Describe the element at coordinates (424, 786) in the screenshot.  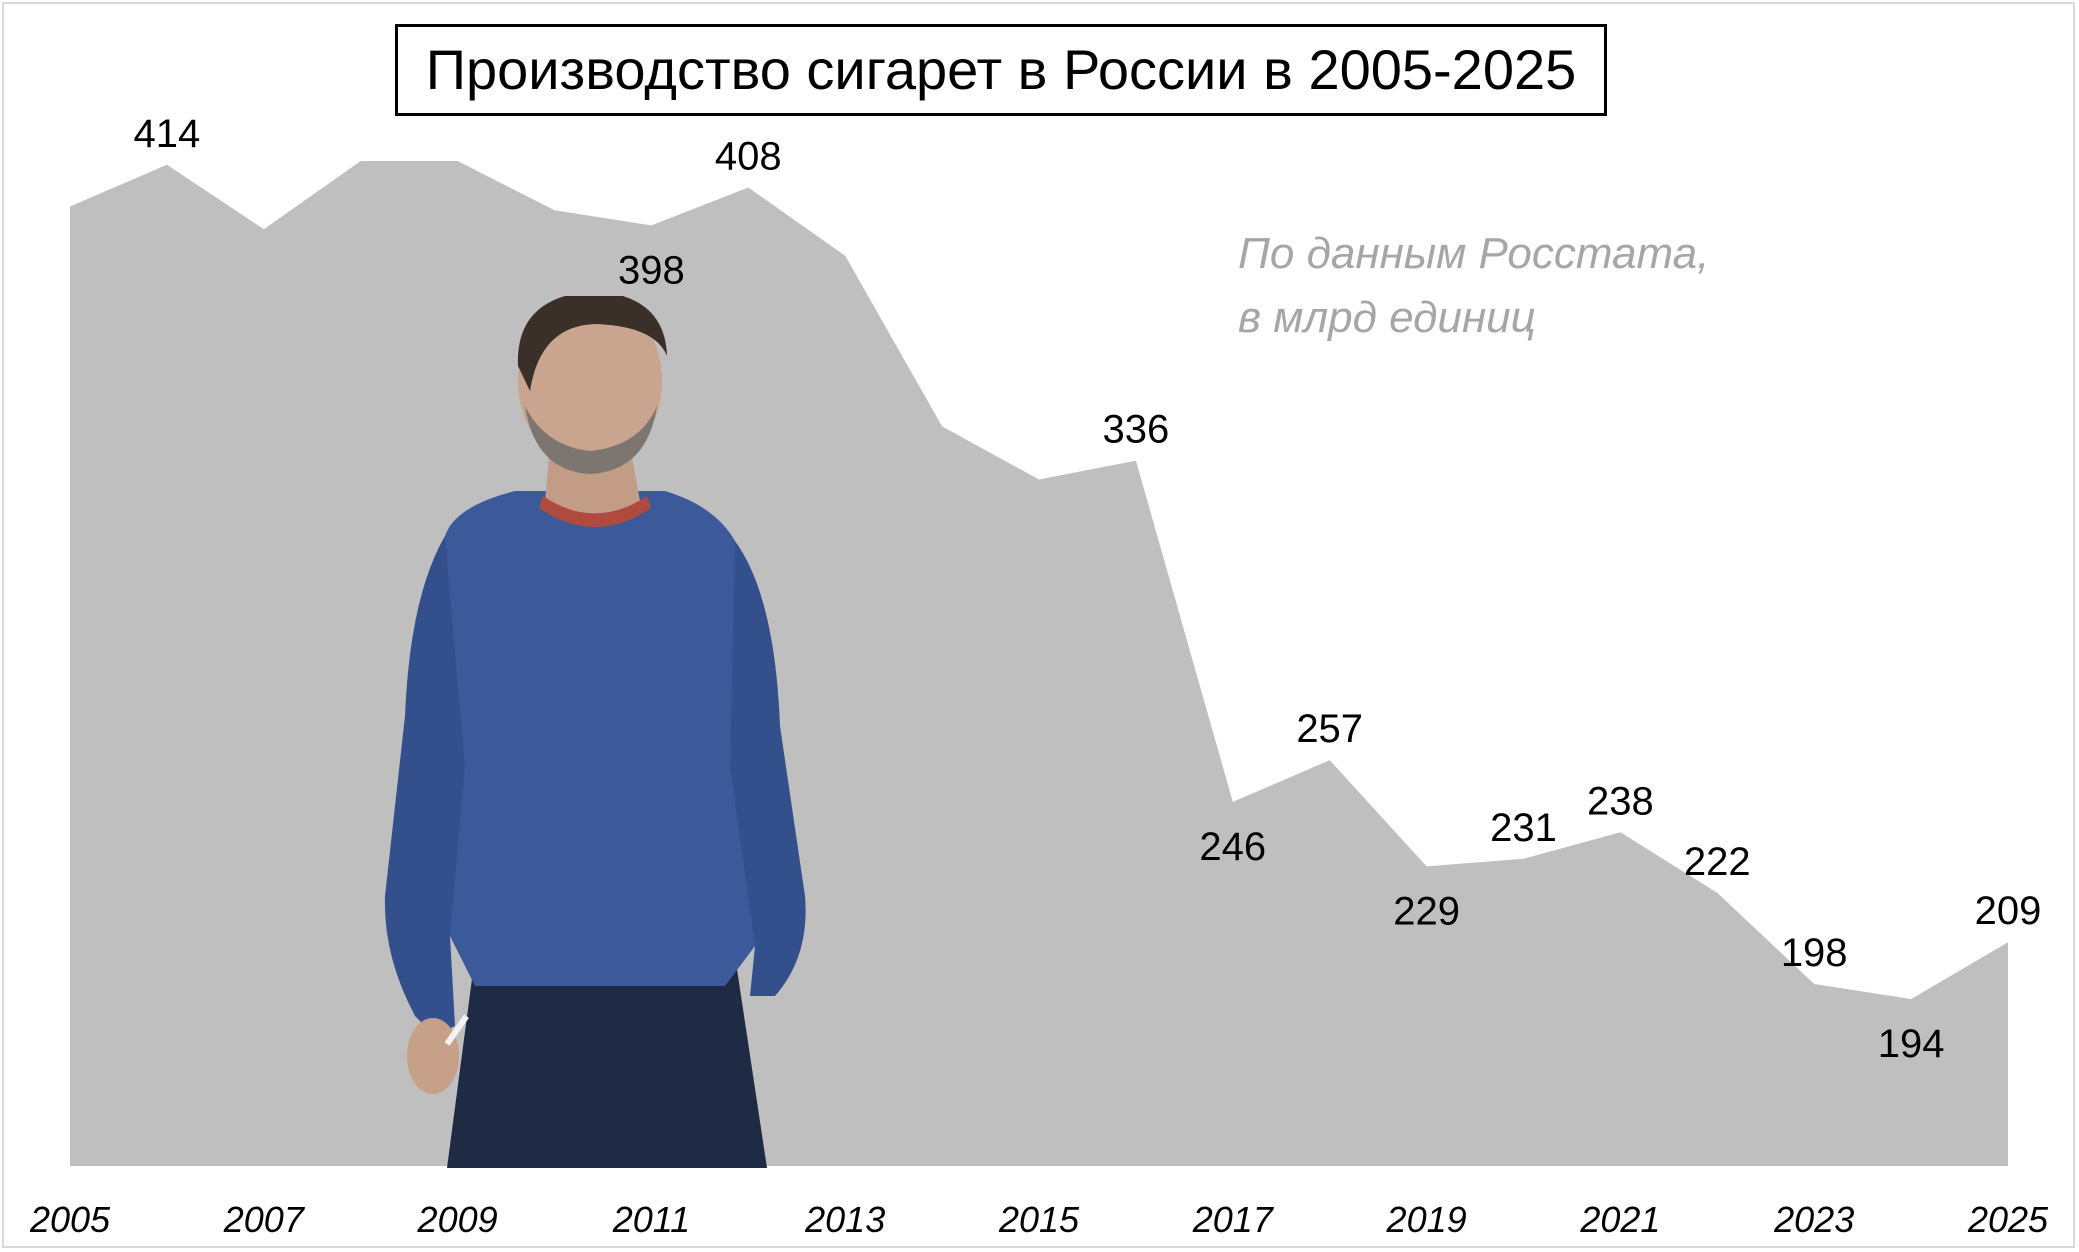
I see `left-arm-shape` at that location.